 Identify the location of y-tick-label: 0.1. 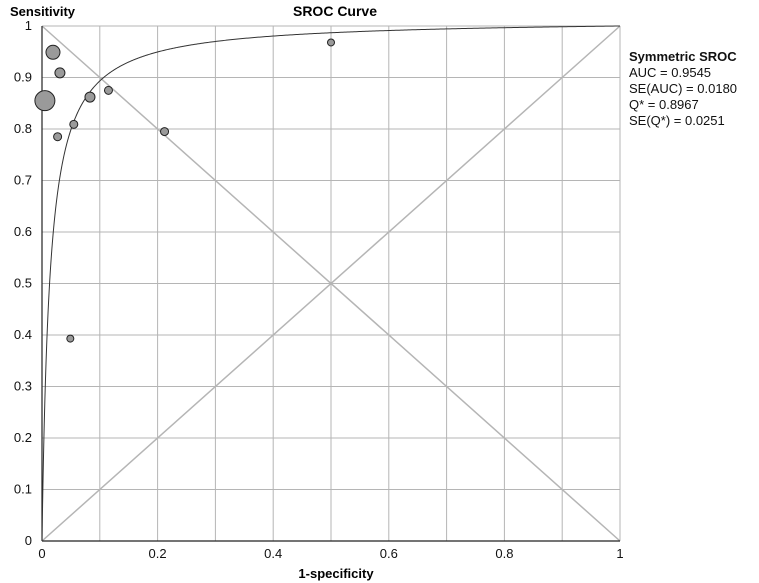
(23, 489).